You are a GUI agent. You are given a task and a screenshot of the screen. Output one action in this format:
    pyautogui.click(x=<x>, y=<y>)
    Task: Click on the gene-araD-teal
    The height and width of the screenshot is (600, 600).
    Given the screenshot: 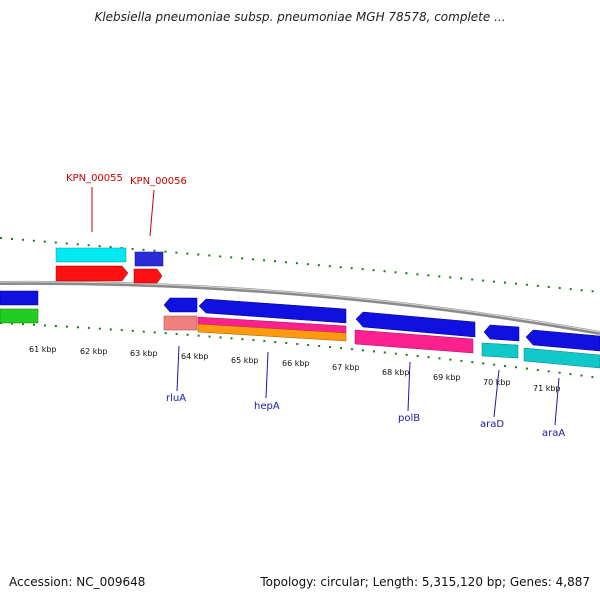 What is the action you would take?
    pyautogui.click(x=500, y=350)
    